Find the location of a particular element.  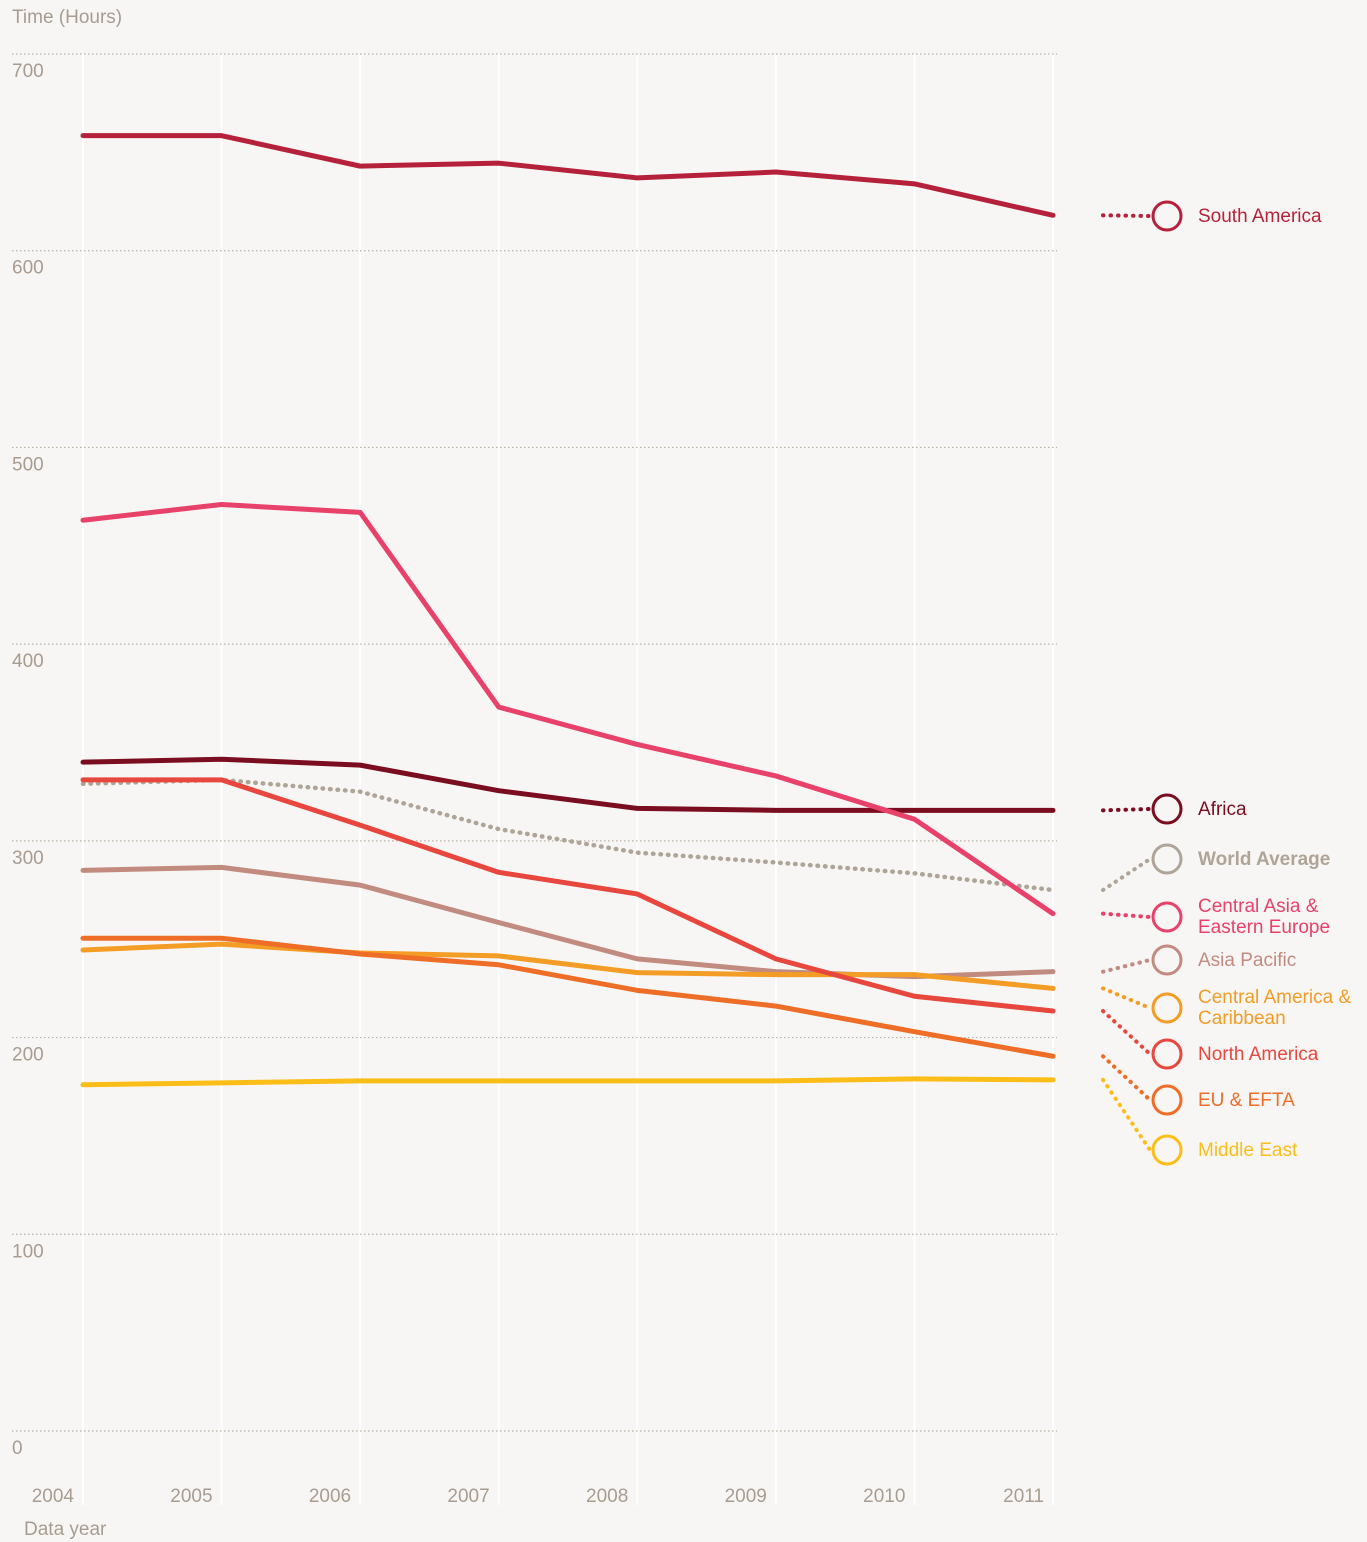

x-tick-label: 2008 is located at coordinates (607, 1496).